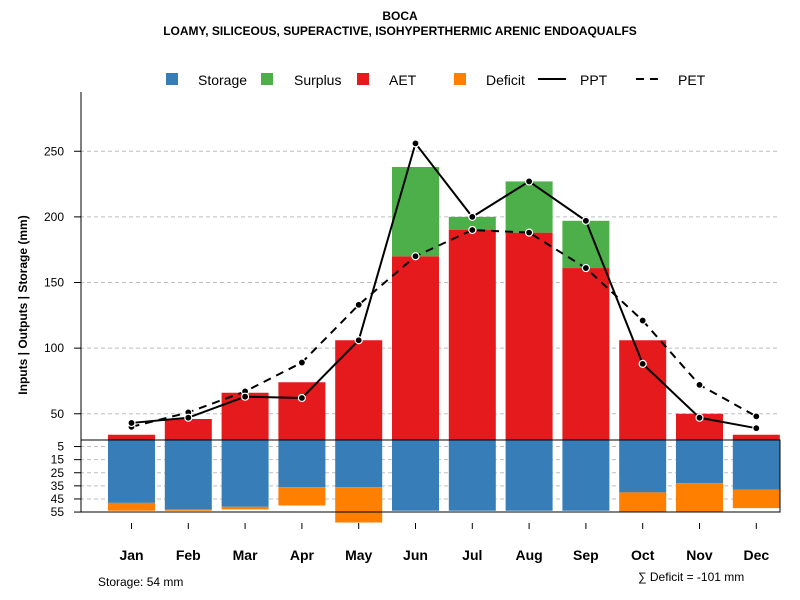 This screenshot has height=600, width=800. Describe the element at coordinates (528, 555) in the screenshot. I see `x-tick-label: Aug` at that location.